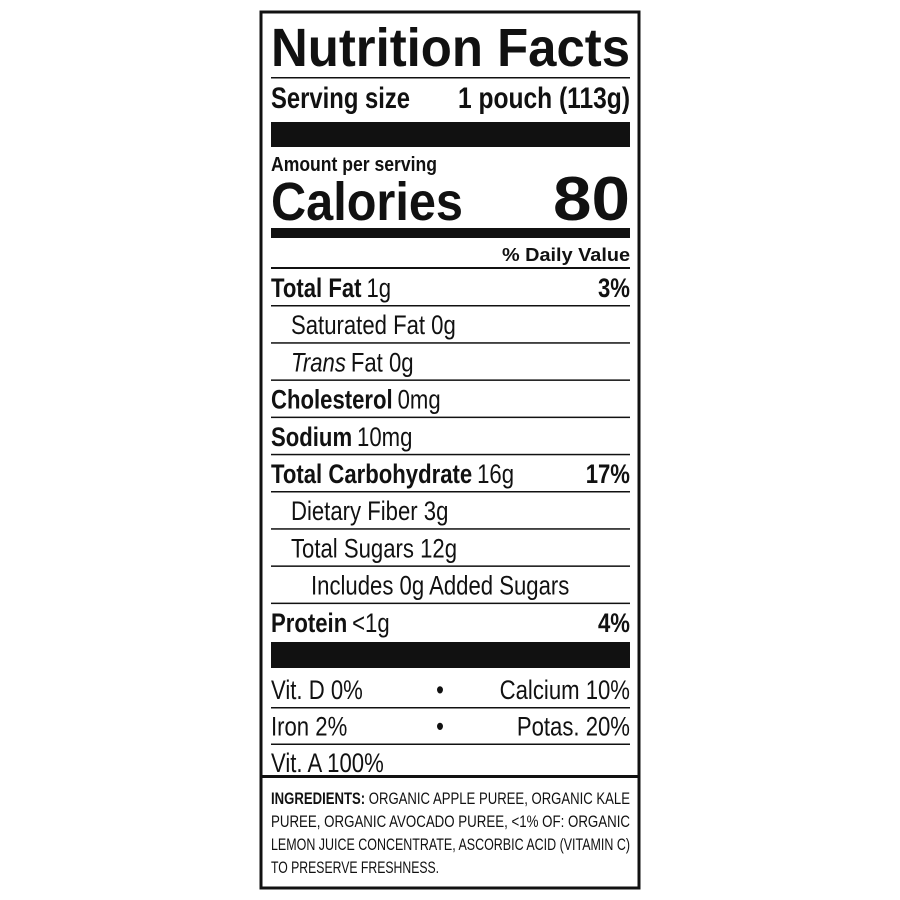 The height and width of the screenshot is (900, 900). Describe the element at coordinates (382, 363) in the screenshot. I see `nutrient-name: Fat 0g` at that location.